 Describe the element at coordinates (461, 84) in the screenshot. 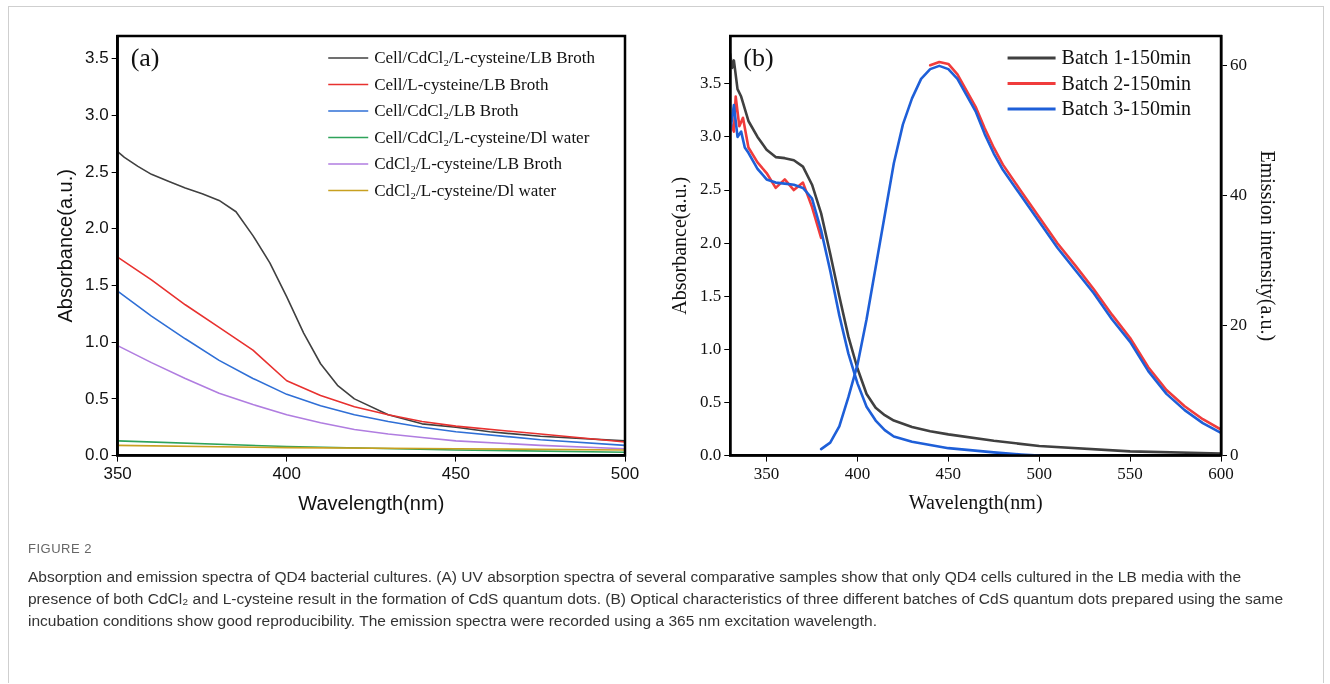

I see `legend-label: Cell/L-cysteine/LB Broth` at that location.